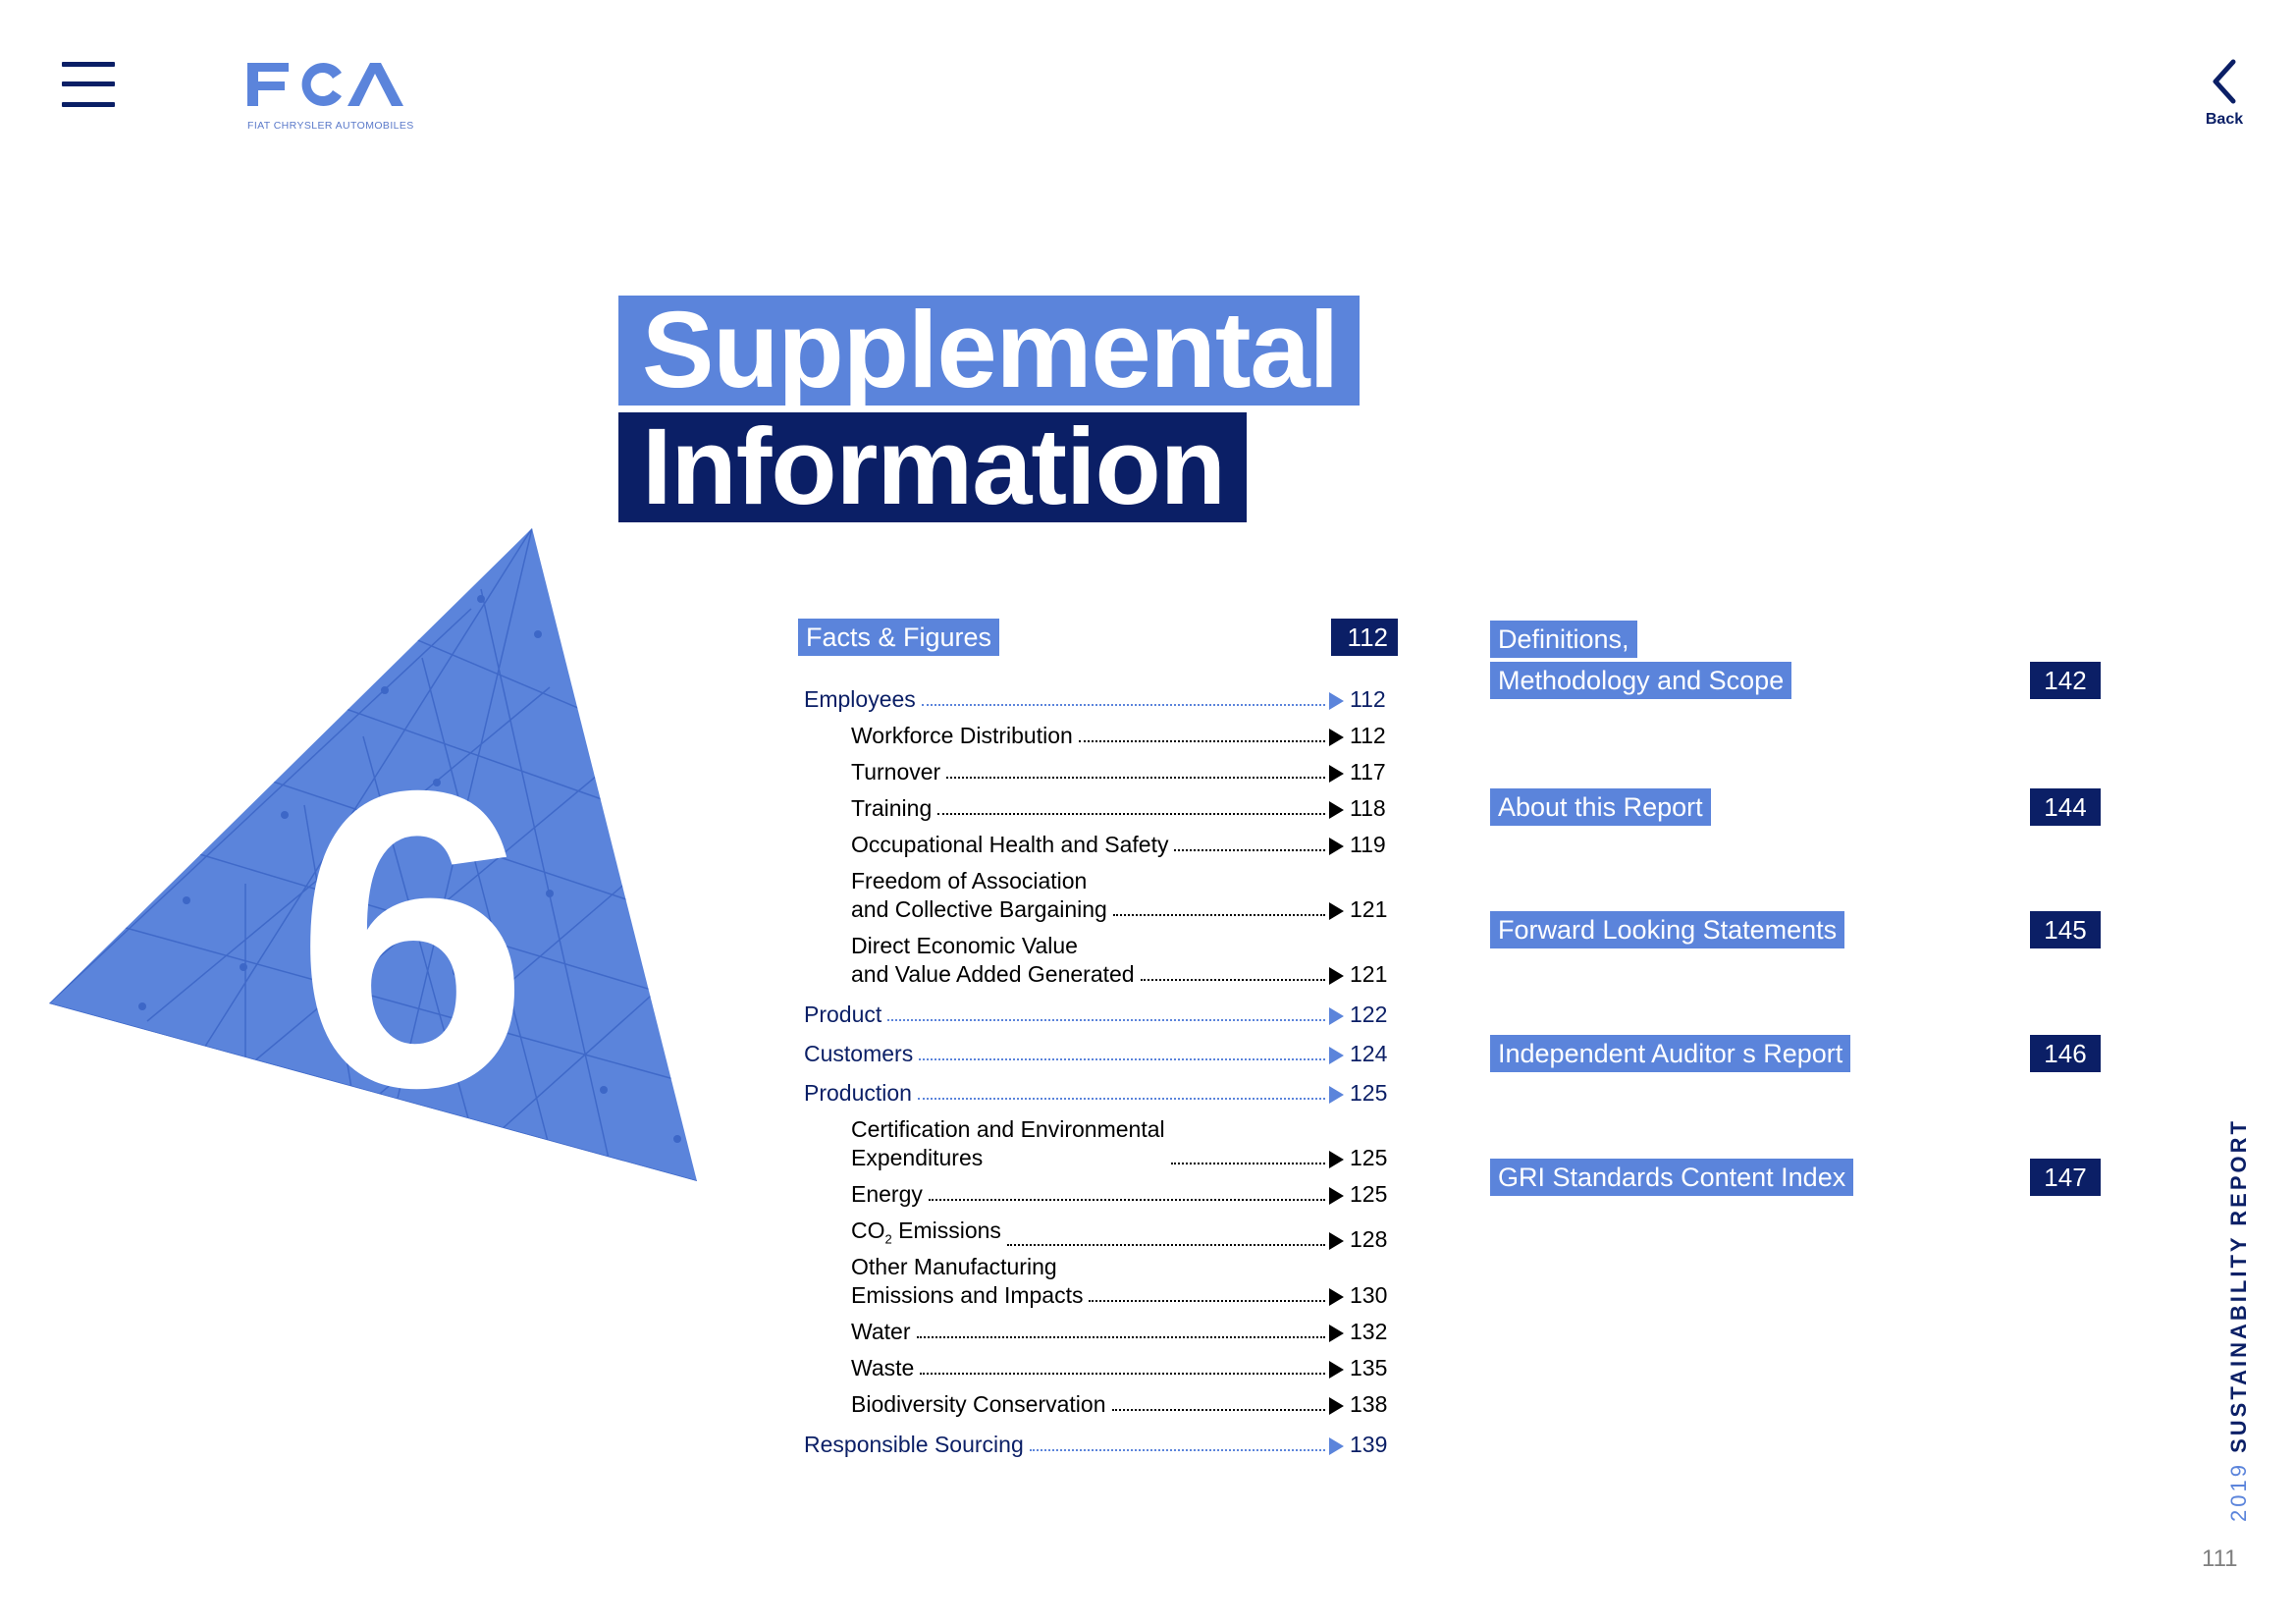 The image size is (2296, 1624). Describe the element at coordinates (1601, 807) in the screenshot. I see `toc-about-this-report: About this Report` at that location.